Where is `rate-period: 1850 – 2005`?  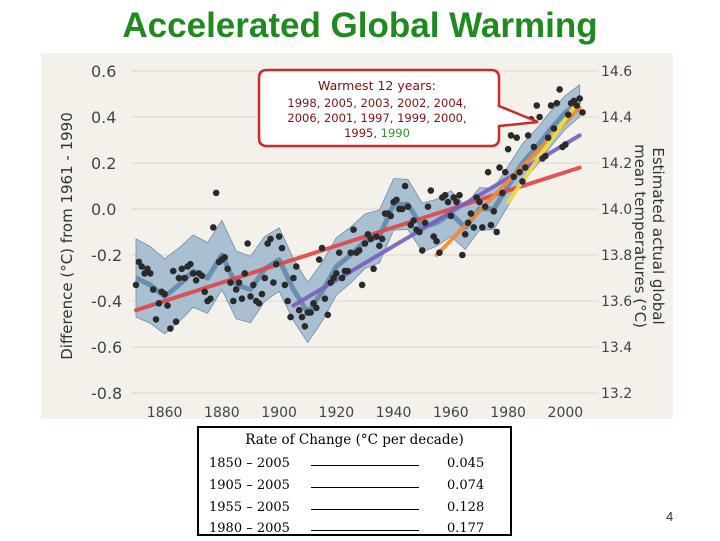 rate-period: 1850 – 2005 is located at coordinates (249, 463).